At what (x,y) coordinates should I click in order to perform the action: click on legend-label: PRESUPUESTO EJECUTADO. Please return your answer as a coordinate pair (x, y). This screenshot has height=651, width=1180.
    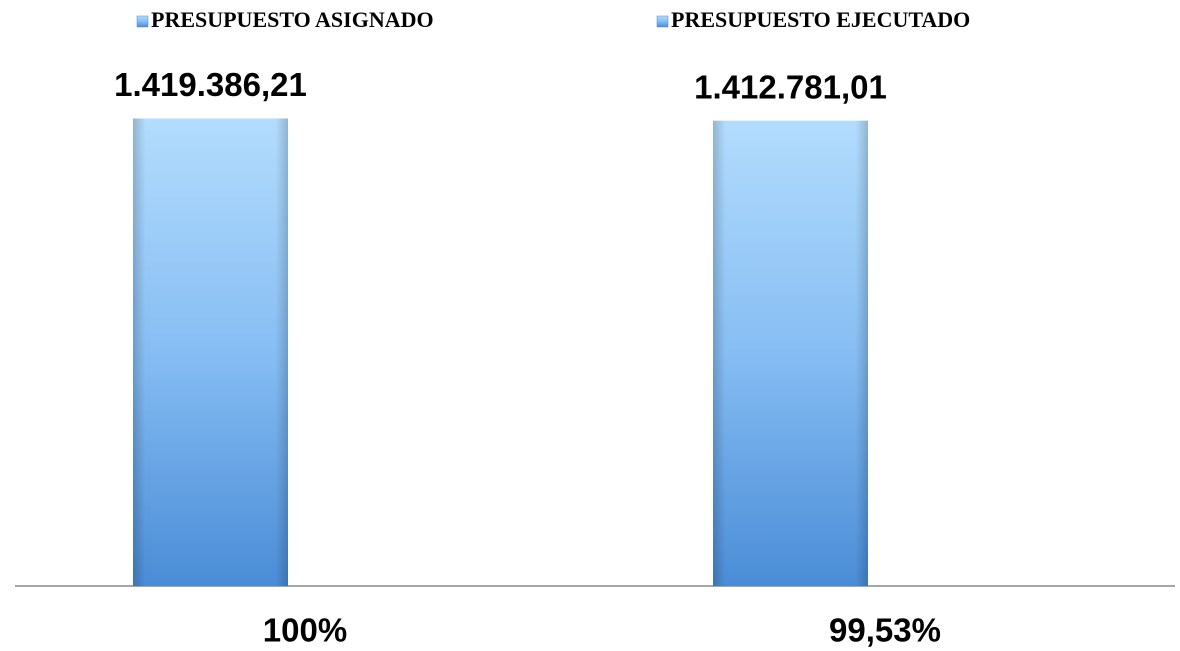
    Looking at the image, I should click on (820, 19).